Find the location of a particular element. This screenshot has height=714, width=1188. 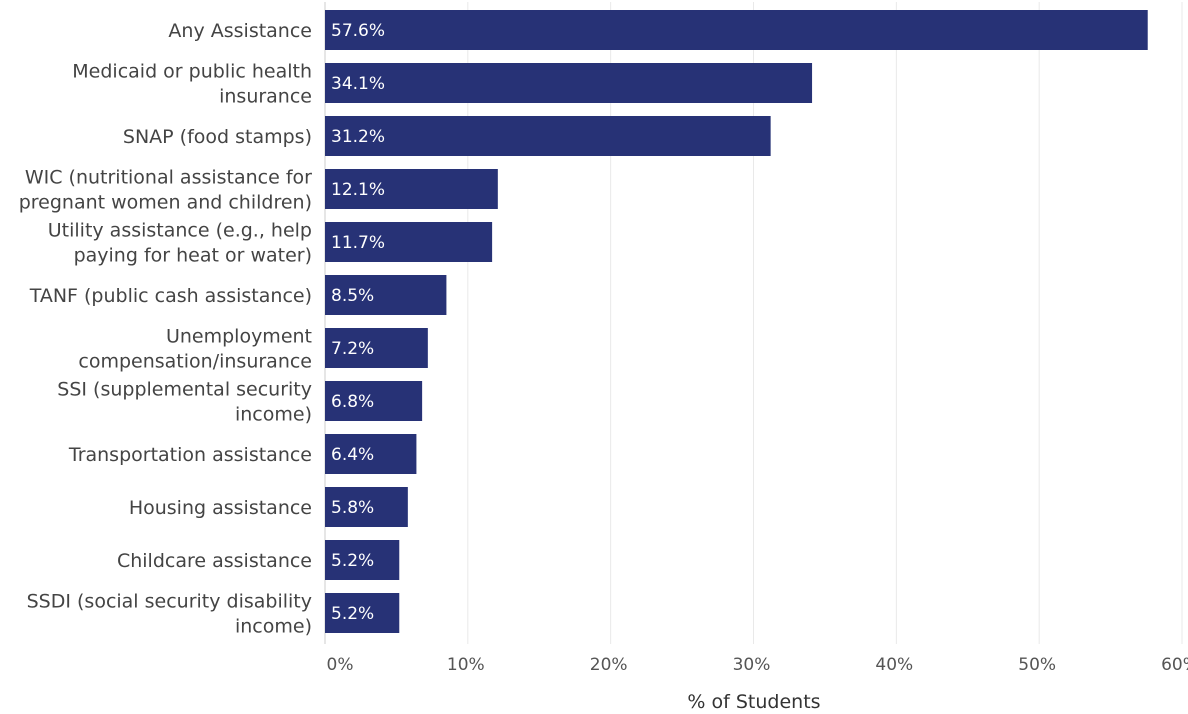

category-label: Medicaid or public health is located at coordinates (192, 72).